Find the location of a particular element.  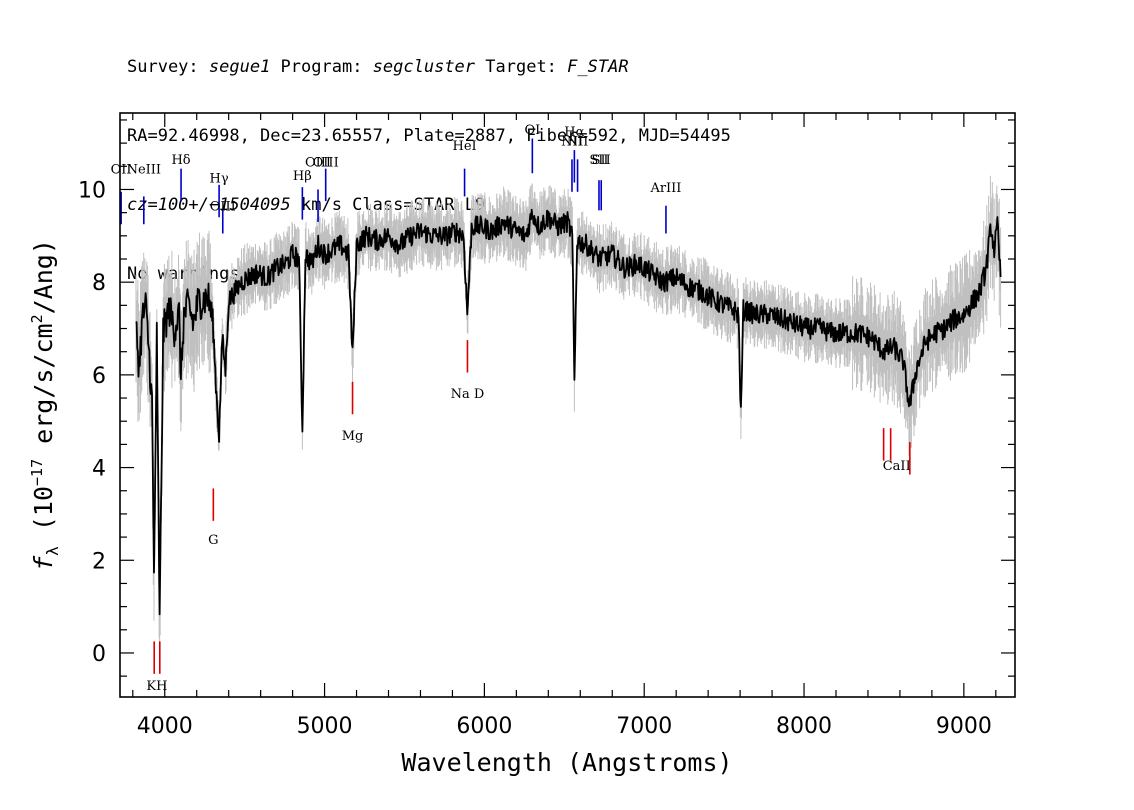

redshift-value: cz=100+/−1504095 is located at coordinates (209, 205).